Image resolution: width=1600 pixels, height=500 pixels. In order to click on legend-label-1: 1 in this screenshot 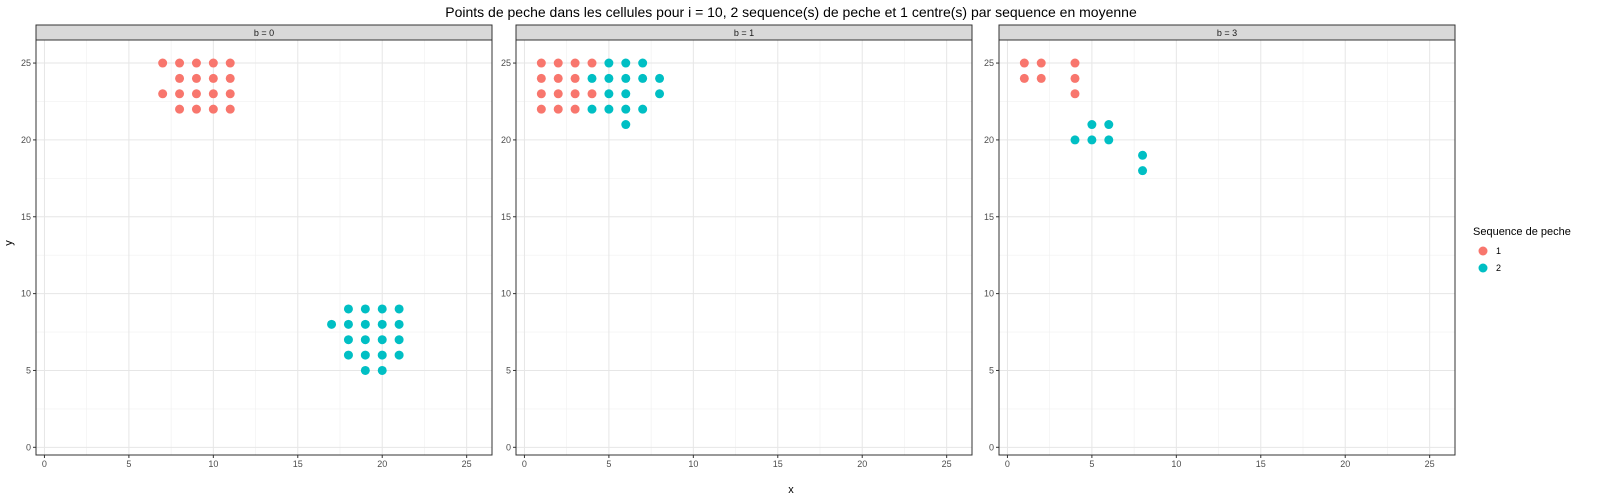, I will do `click(1498, 251)`.